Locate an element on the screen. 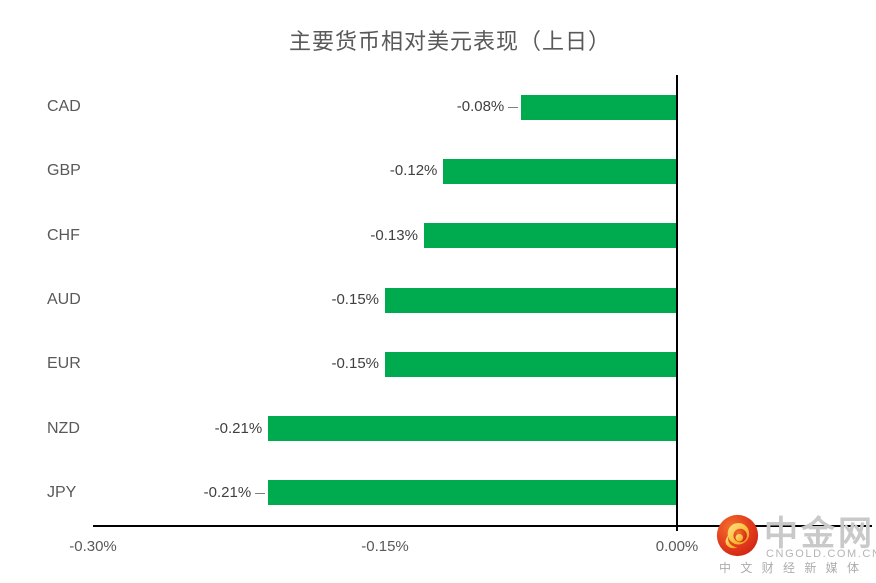 The height and width of the screenshot is (583, 876). bar-chf is located at coordinates (550, 236).